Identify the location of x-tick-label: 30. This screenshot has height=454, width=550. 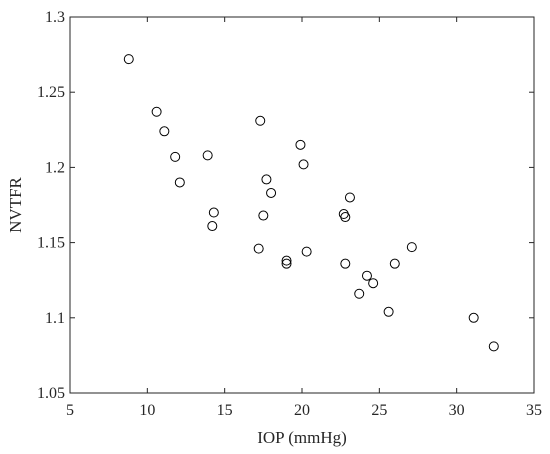
(457, 410).